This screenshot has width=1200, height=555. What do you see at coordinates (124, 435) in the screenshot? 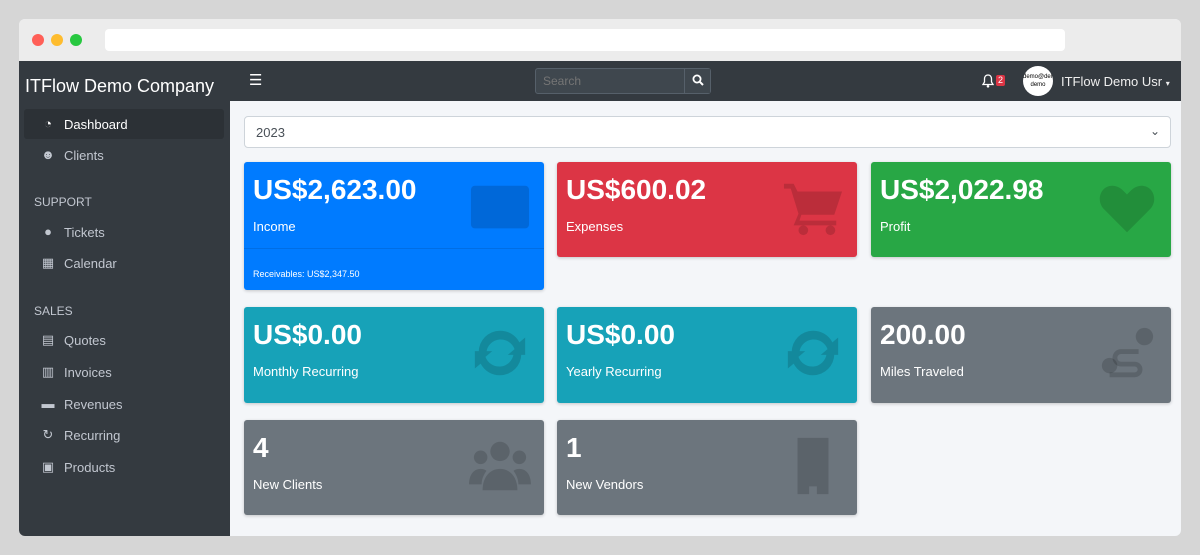
I see `sidebar-item-recurring: ↻ Recurring` at bounding box center [124, 435].